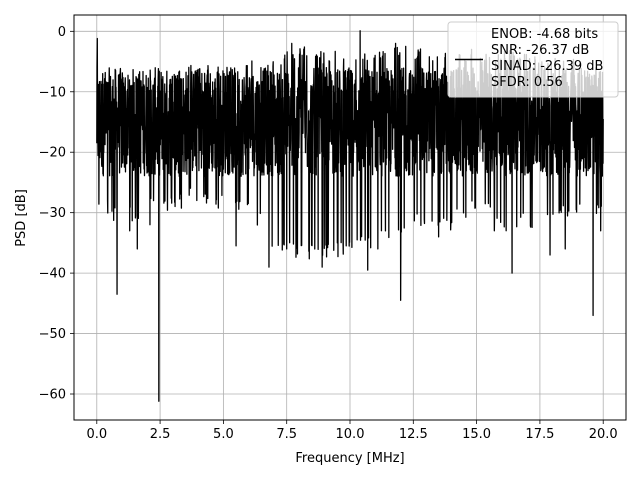 The width and height of the screenshot is (640, 480). Describe the element at coordinates (349, 458) in the screenshot. I see `x-axis-label: Frequency [MHz]` at that location.